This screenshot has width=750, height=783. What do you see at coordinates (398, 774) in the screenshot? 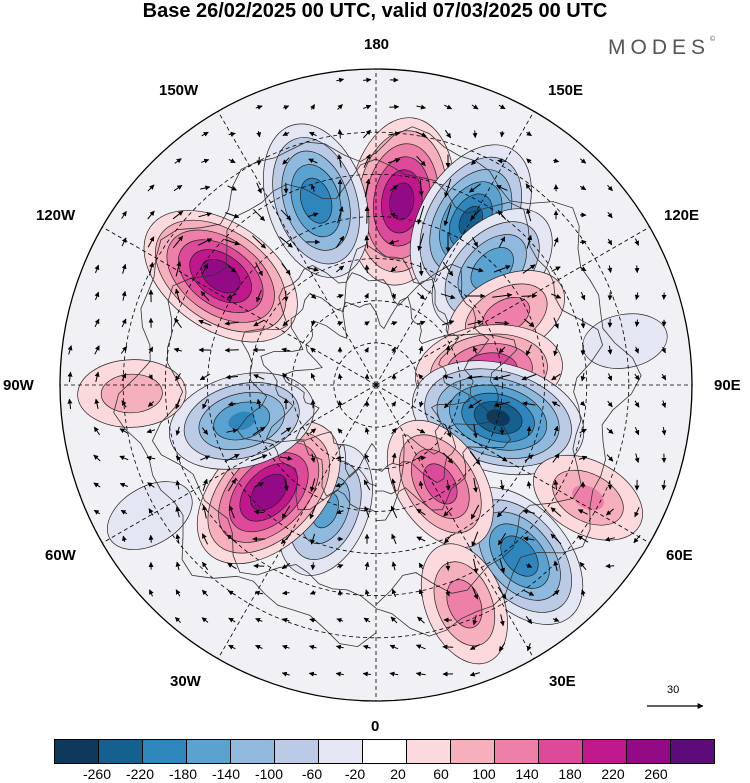
I see `colorbar-tick-label: 20` at bounding box center [398, 774].